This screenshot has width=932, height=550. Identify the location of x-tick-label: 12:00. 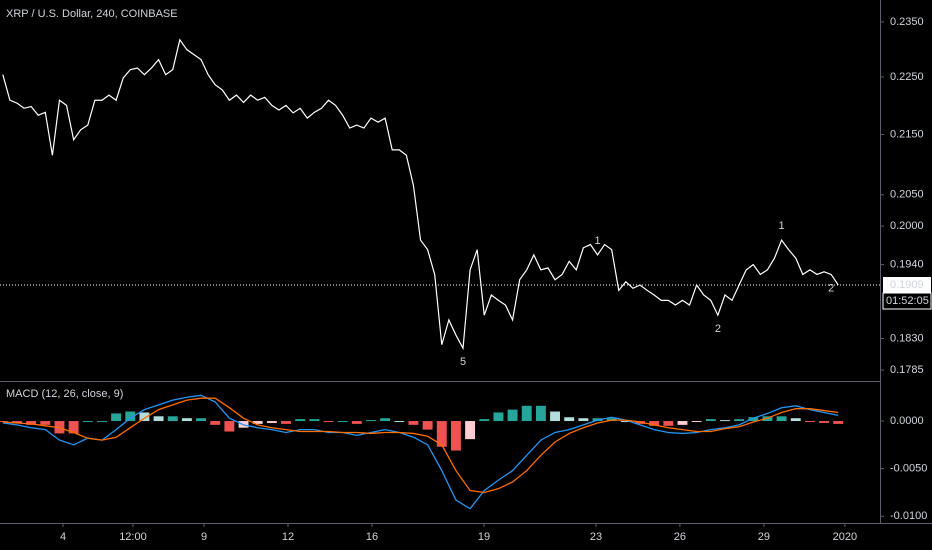
(133, 537).